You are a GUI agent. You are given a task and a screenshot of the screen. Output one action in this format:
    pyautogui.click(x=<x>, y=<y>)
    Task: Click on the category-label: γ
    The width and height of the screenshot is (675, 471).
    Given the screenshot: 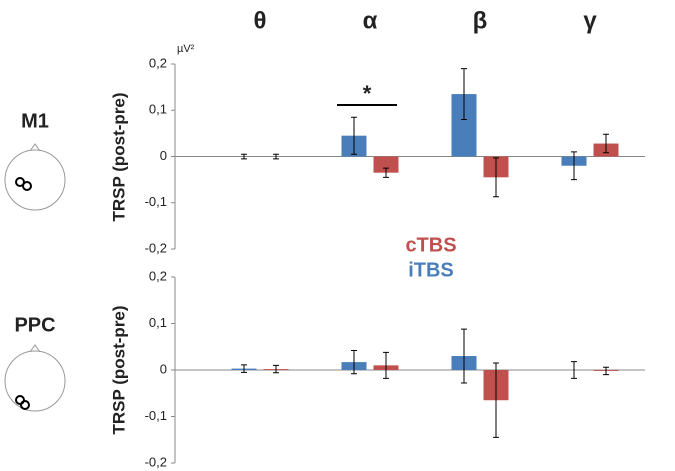 What is the action you would take?
    pyautogui.click(x=590, y=20)
    